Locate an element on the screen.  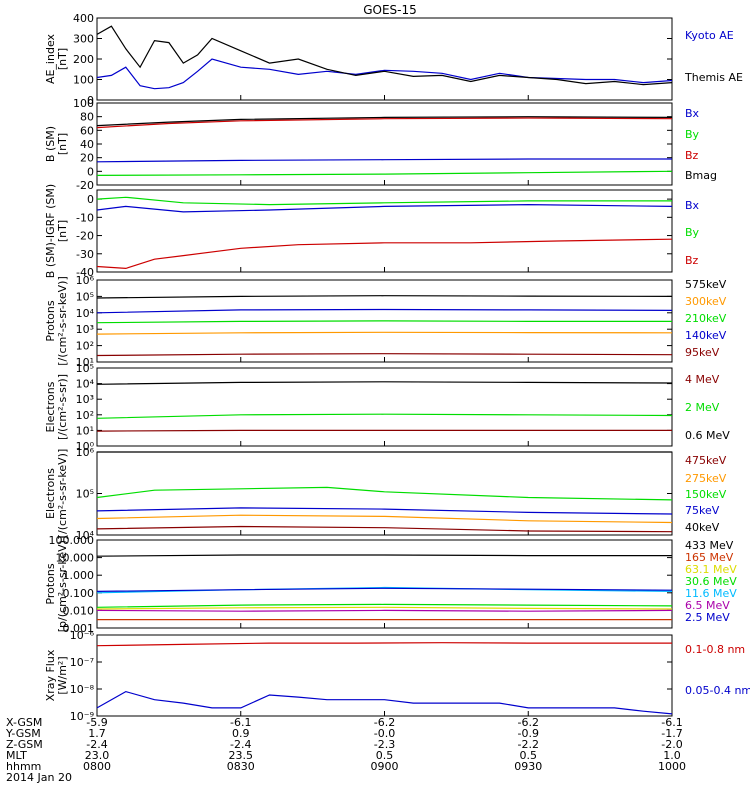
legend-entry: 2 MeV is located at coordinates (702, 407).